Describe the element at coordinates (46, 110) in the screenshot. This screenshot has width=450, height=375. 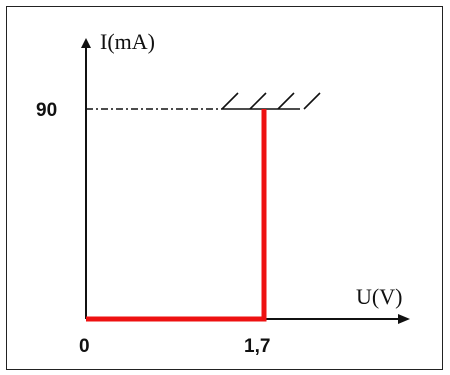
I see `y-tick-label: 90` at that location.